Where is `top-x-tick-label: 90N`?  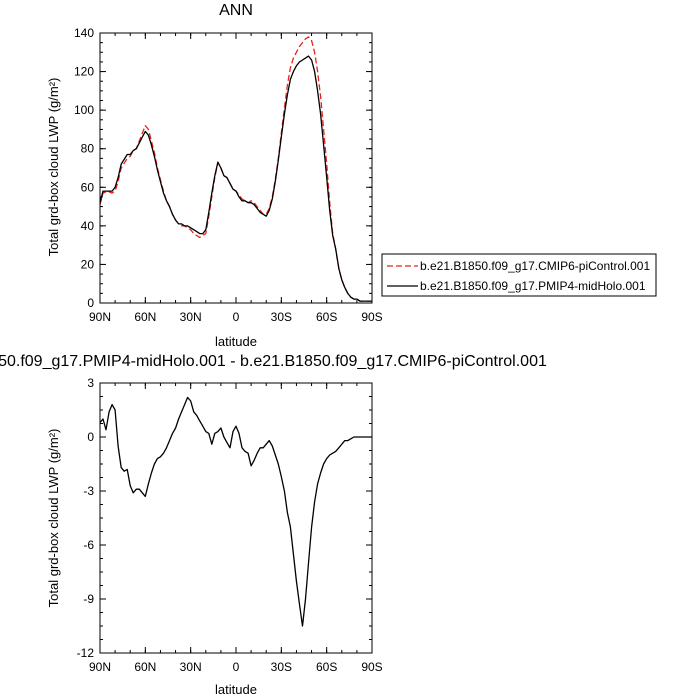 top-x-tick-label: 90N is located at coordinates (100, 317).